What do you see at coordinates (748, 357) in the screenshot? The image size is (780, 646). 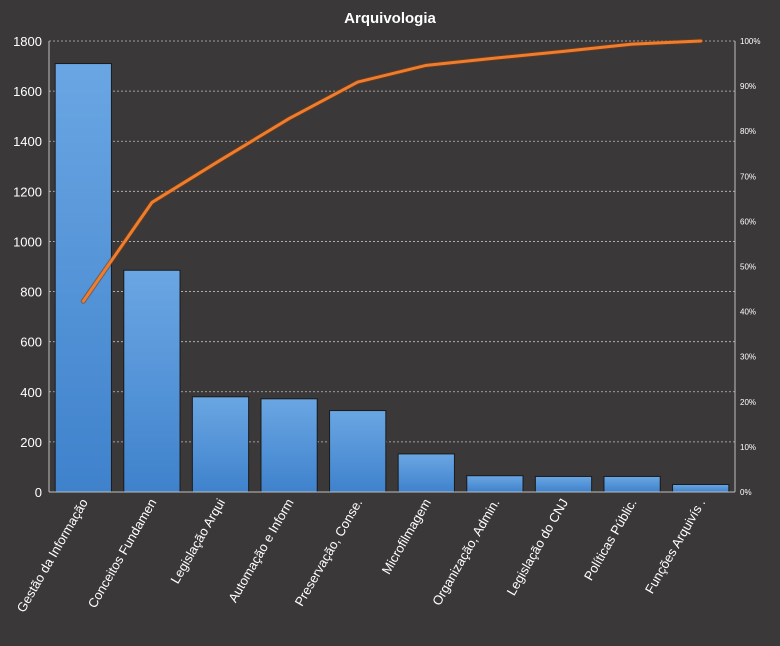 I see `y2-tick-label: 30%` at bounding box center [748, 357].